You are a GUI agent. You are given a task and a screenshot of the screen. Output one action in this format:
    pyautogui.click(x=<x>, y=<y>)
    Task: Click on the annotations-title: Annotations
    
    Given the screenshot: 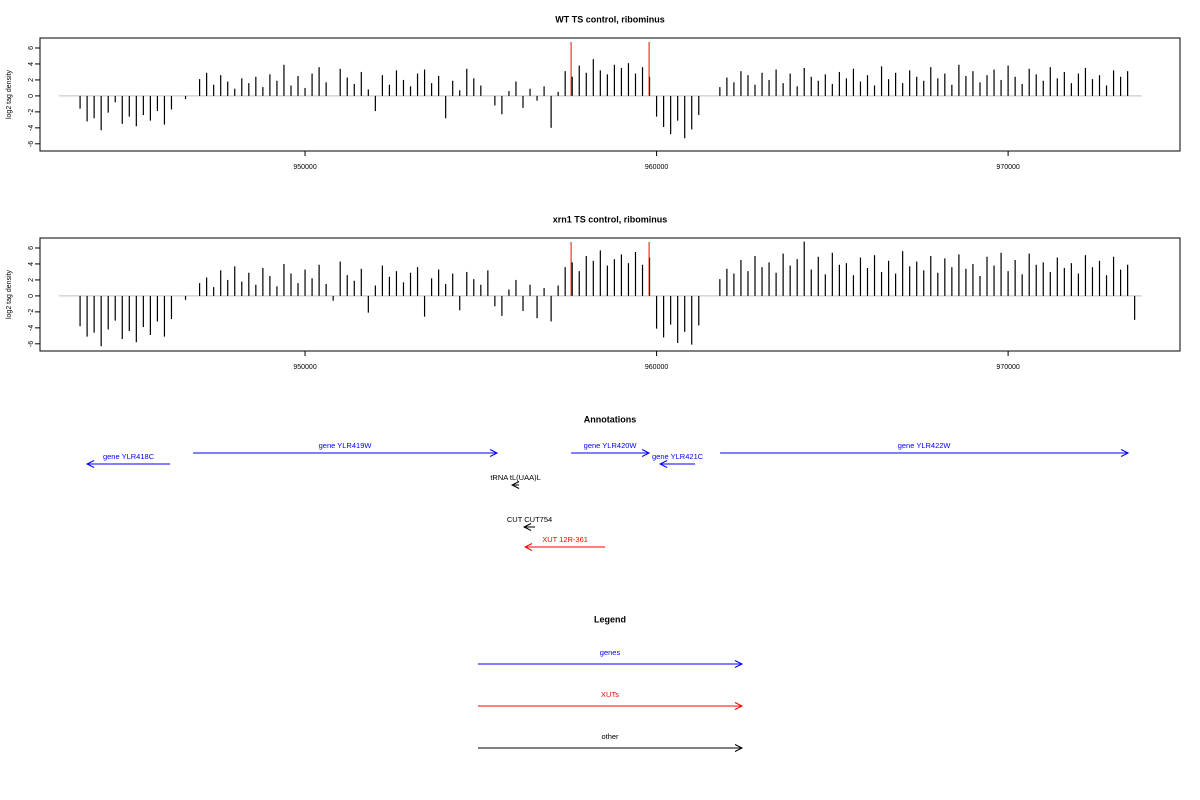 What is the action you would take?
    pyautogui.click(x=610, y=419)
    